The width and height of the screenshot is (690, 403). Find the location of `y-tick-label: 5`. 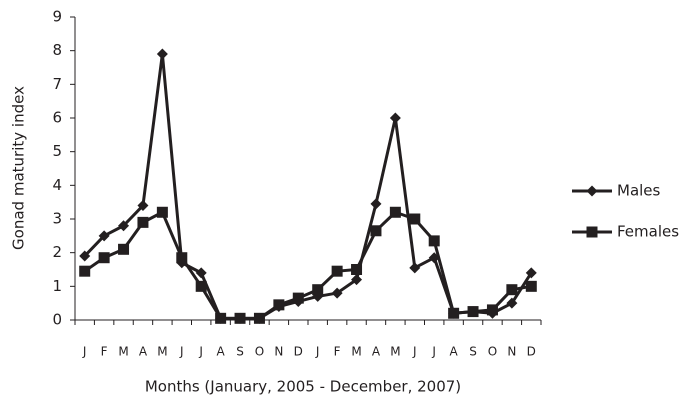

y-tick-label: 5 is located at coordinates (57, 151).